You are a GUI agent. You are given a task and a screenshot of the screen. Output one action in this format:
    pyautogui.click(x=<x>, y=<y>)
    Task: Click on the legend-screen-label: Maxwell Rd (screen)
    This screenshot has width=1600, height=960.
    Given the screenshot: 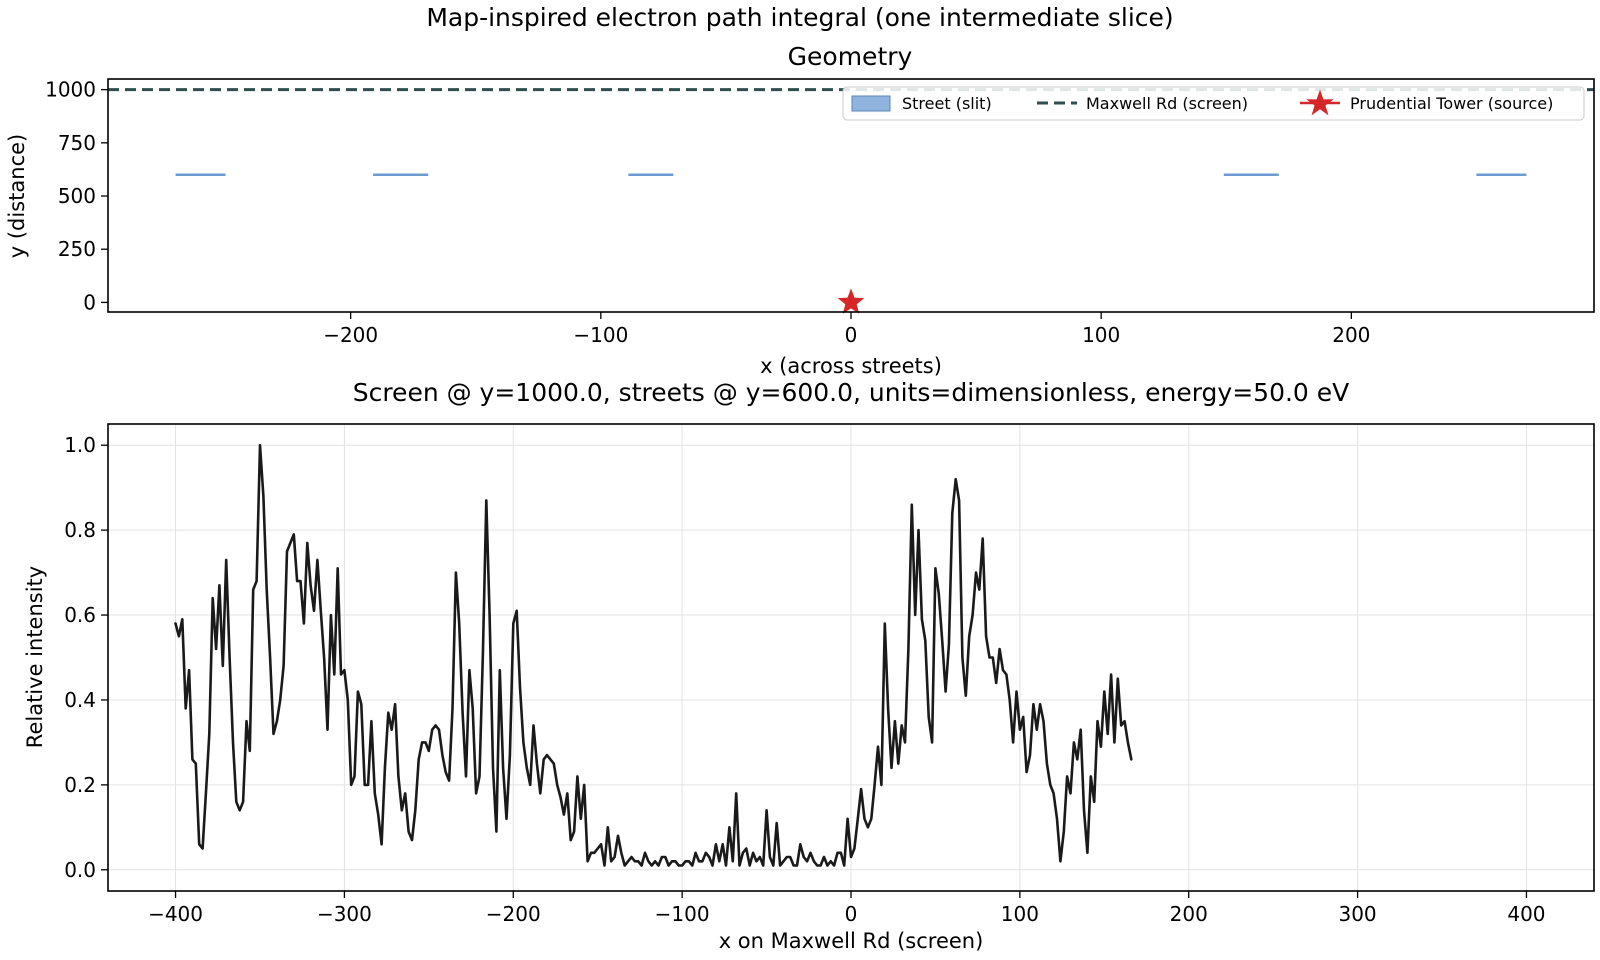 What is the action you would take?
    pyautogui.click(x=1167, y=103)
    